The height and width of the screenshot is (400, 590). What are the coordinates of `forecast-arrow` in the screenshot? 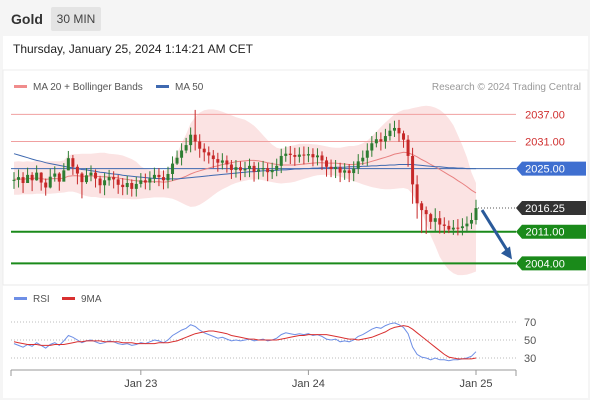 It's located at (495, 232).